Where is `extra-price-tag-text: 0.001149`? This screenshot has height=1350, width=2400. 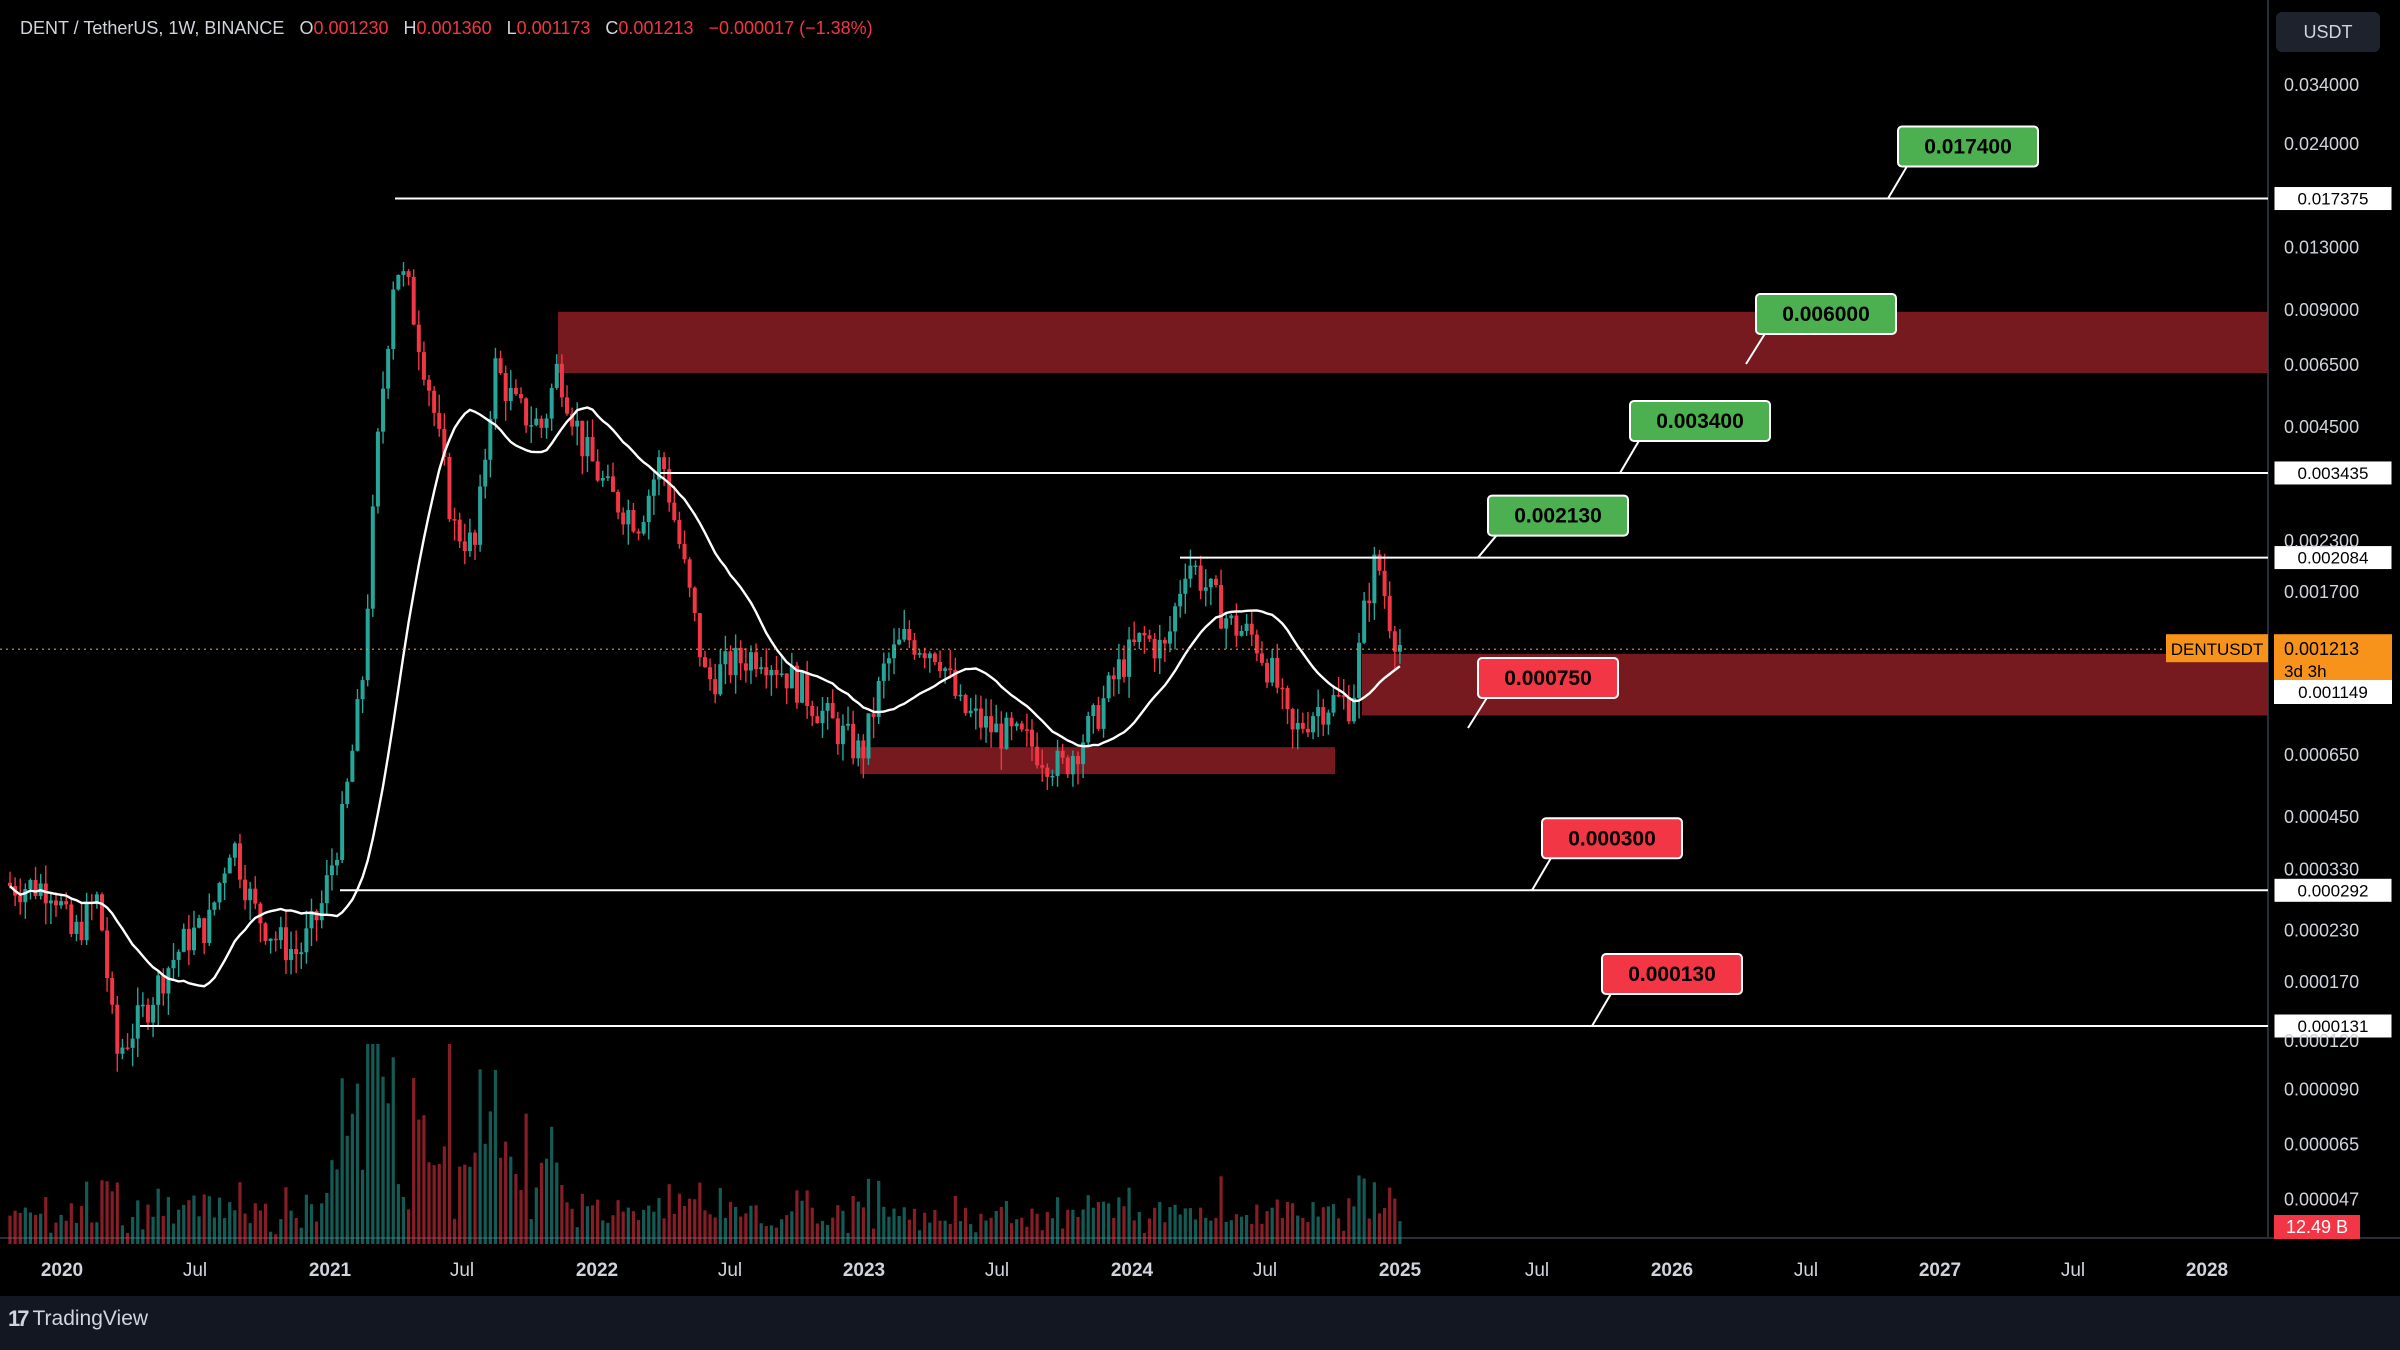 extra-price-tag-text: 0.001149 is located at coordinates (2333, 692).